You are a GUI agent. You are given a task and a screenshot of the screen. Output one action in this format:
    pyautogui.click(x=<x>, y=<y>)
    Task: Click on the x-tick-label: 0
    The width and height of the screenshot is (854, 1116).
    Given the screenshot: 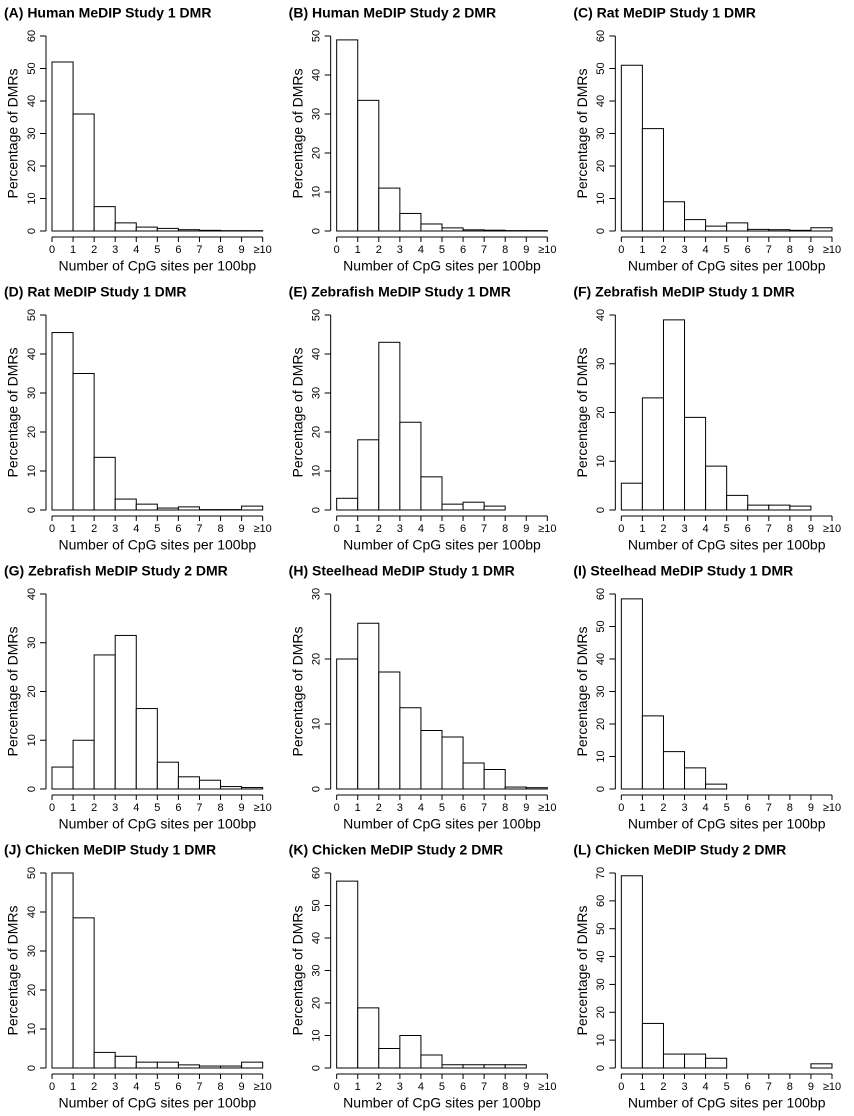 What is the action you would take?
    pyautogui.click(x=621, y=808)
    